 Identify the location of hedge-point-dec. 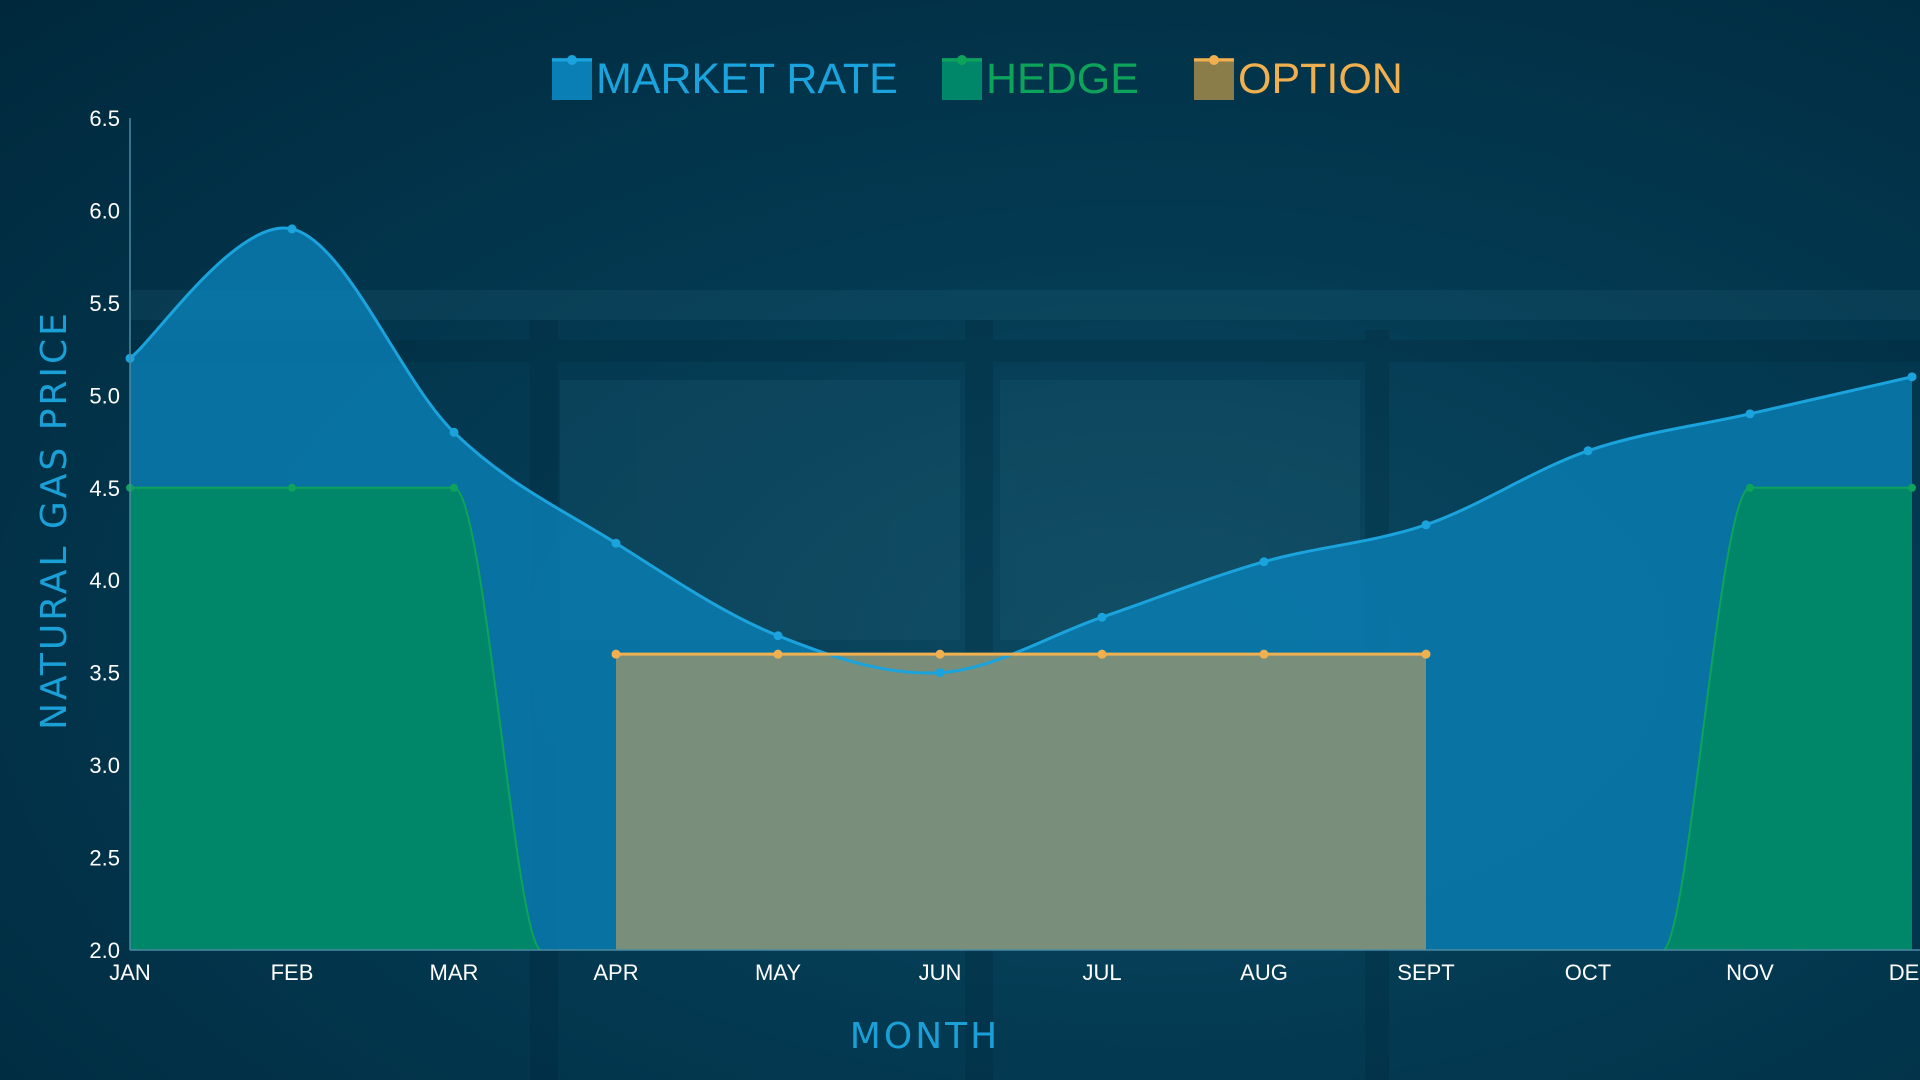
(1912, 487).